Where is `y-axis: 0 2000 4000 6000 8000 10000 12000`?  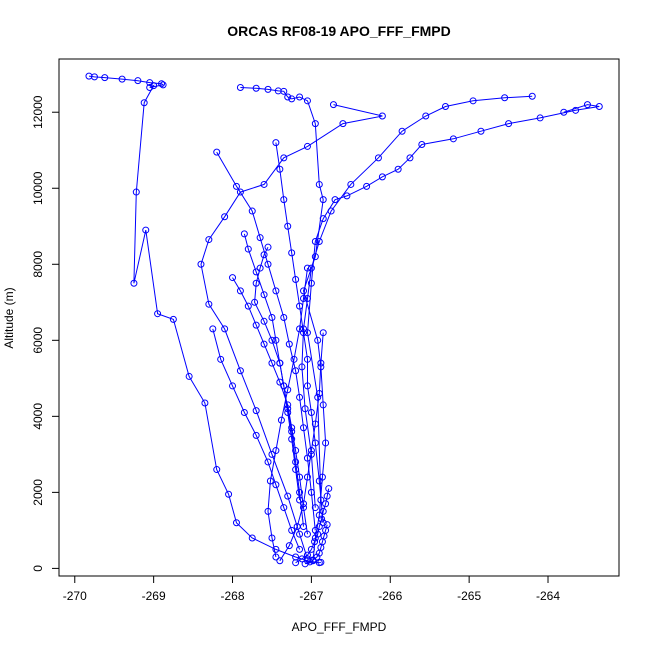
y-axis: 0 2000 4000 6000 8000 10000 12000 is located at coordinates (45, 333).